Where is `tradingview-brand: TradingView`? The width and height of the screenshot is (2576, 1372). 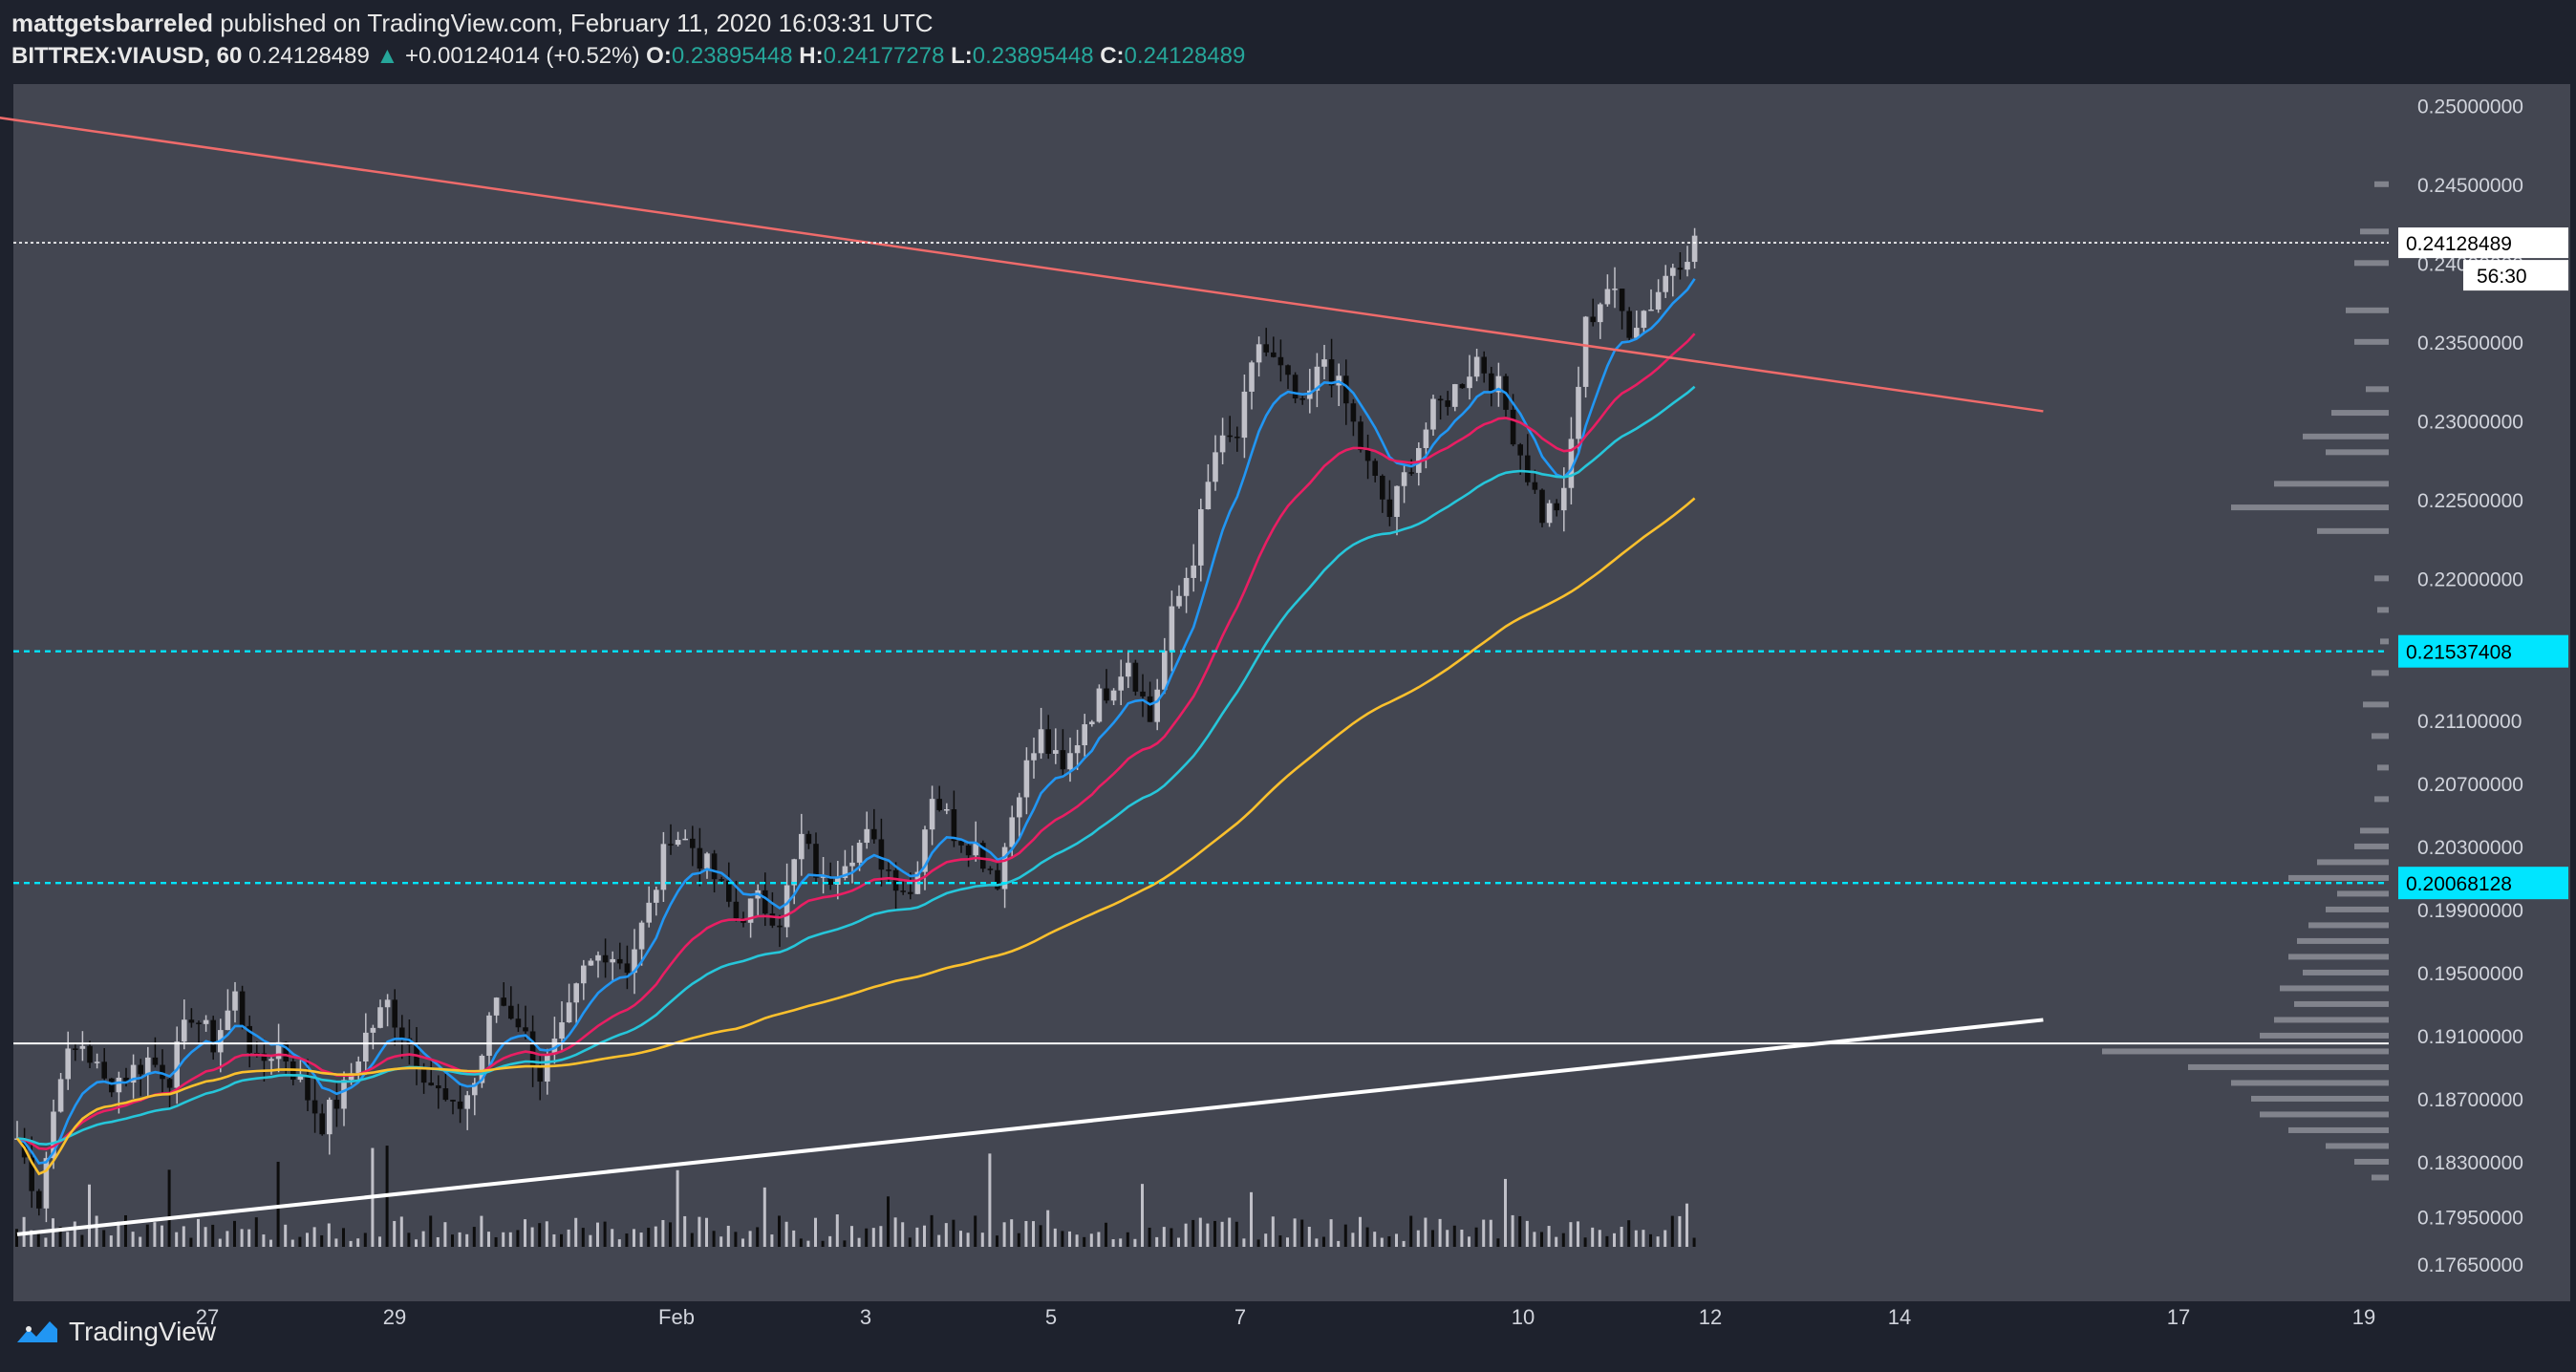 tradingview-brand: TradingView is located at coordinates (143, 1331).